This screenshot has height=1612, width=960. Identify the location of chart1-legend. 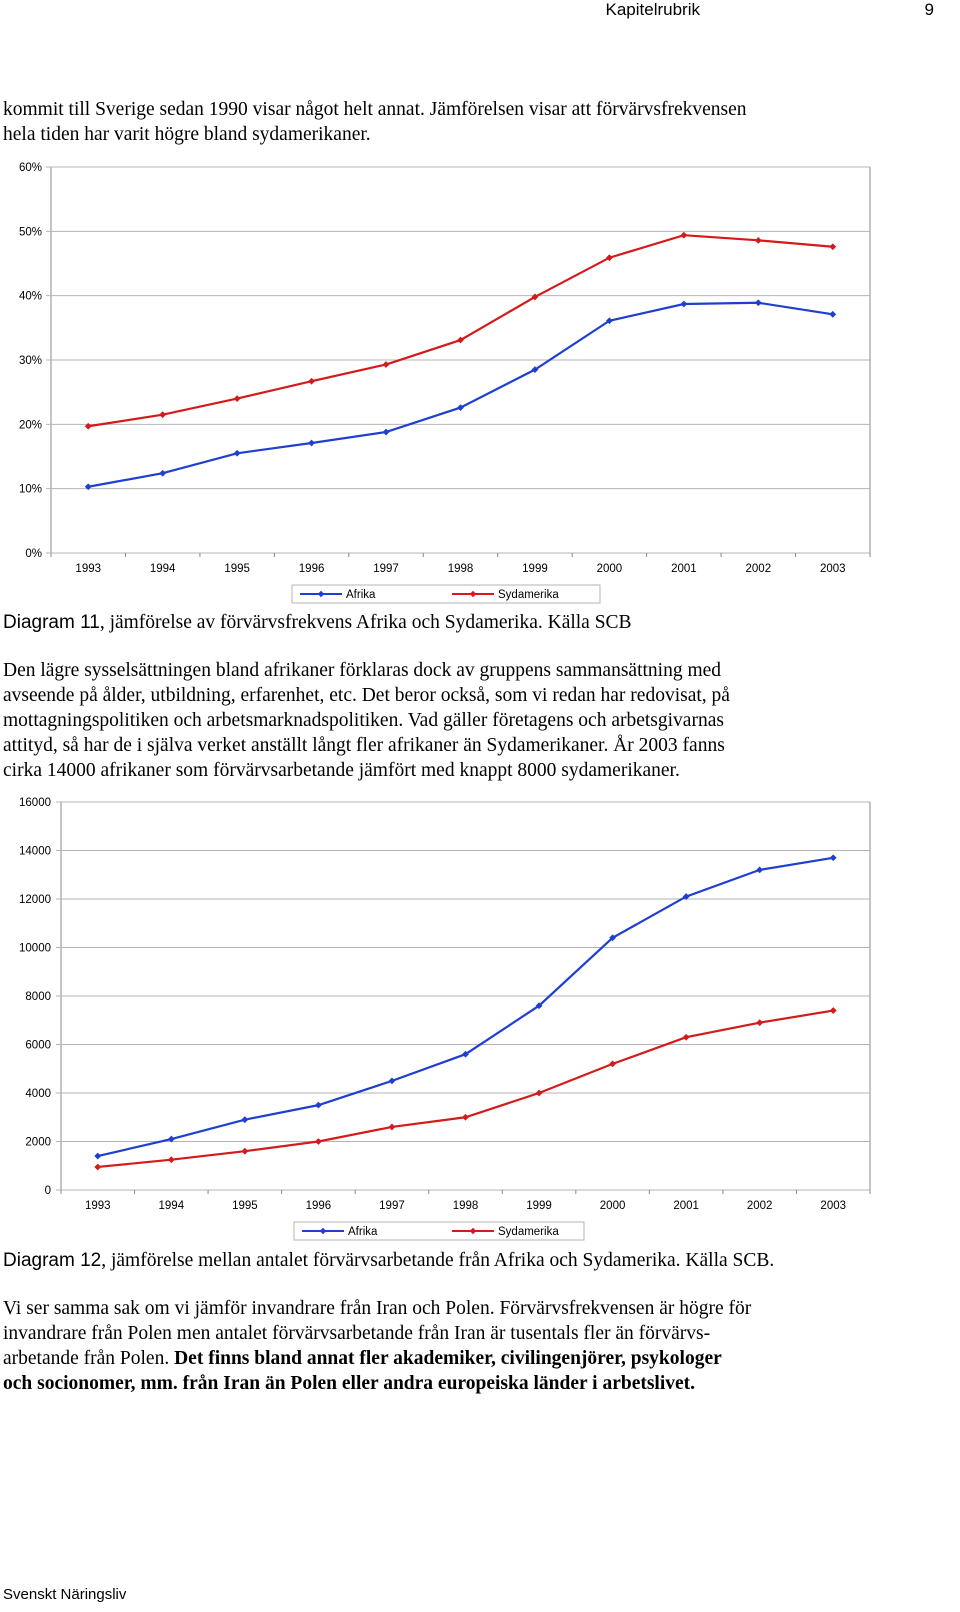
(446, 594).